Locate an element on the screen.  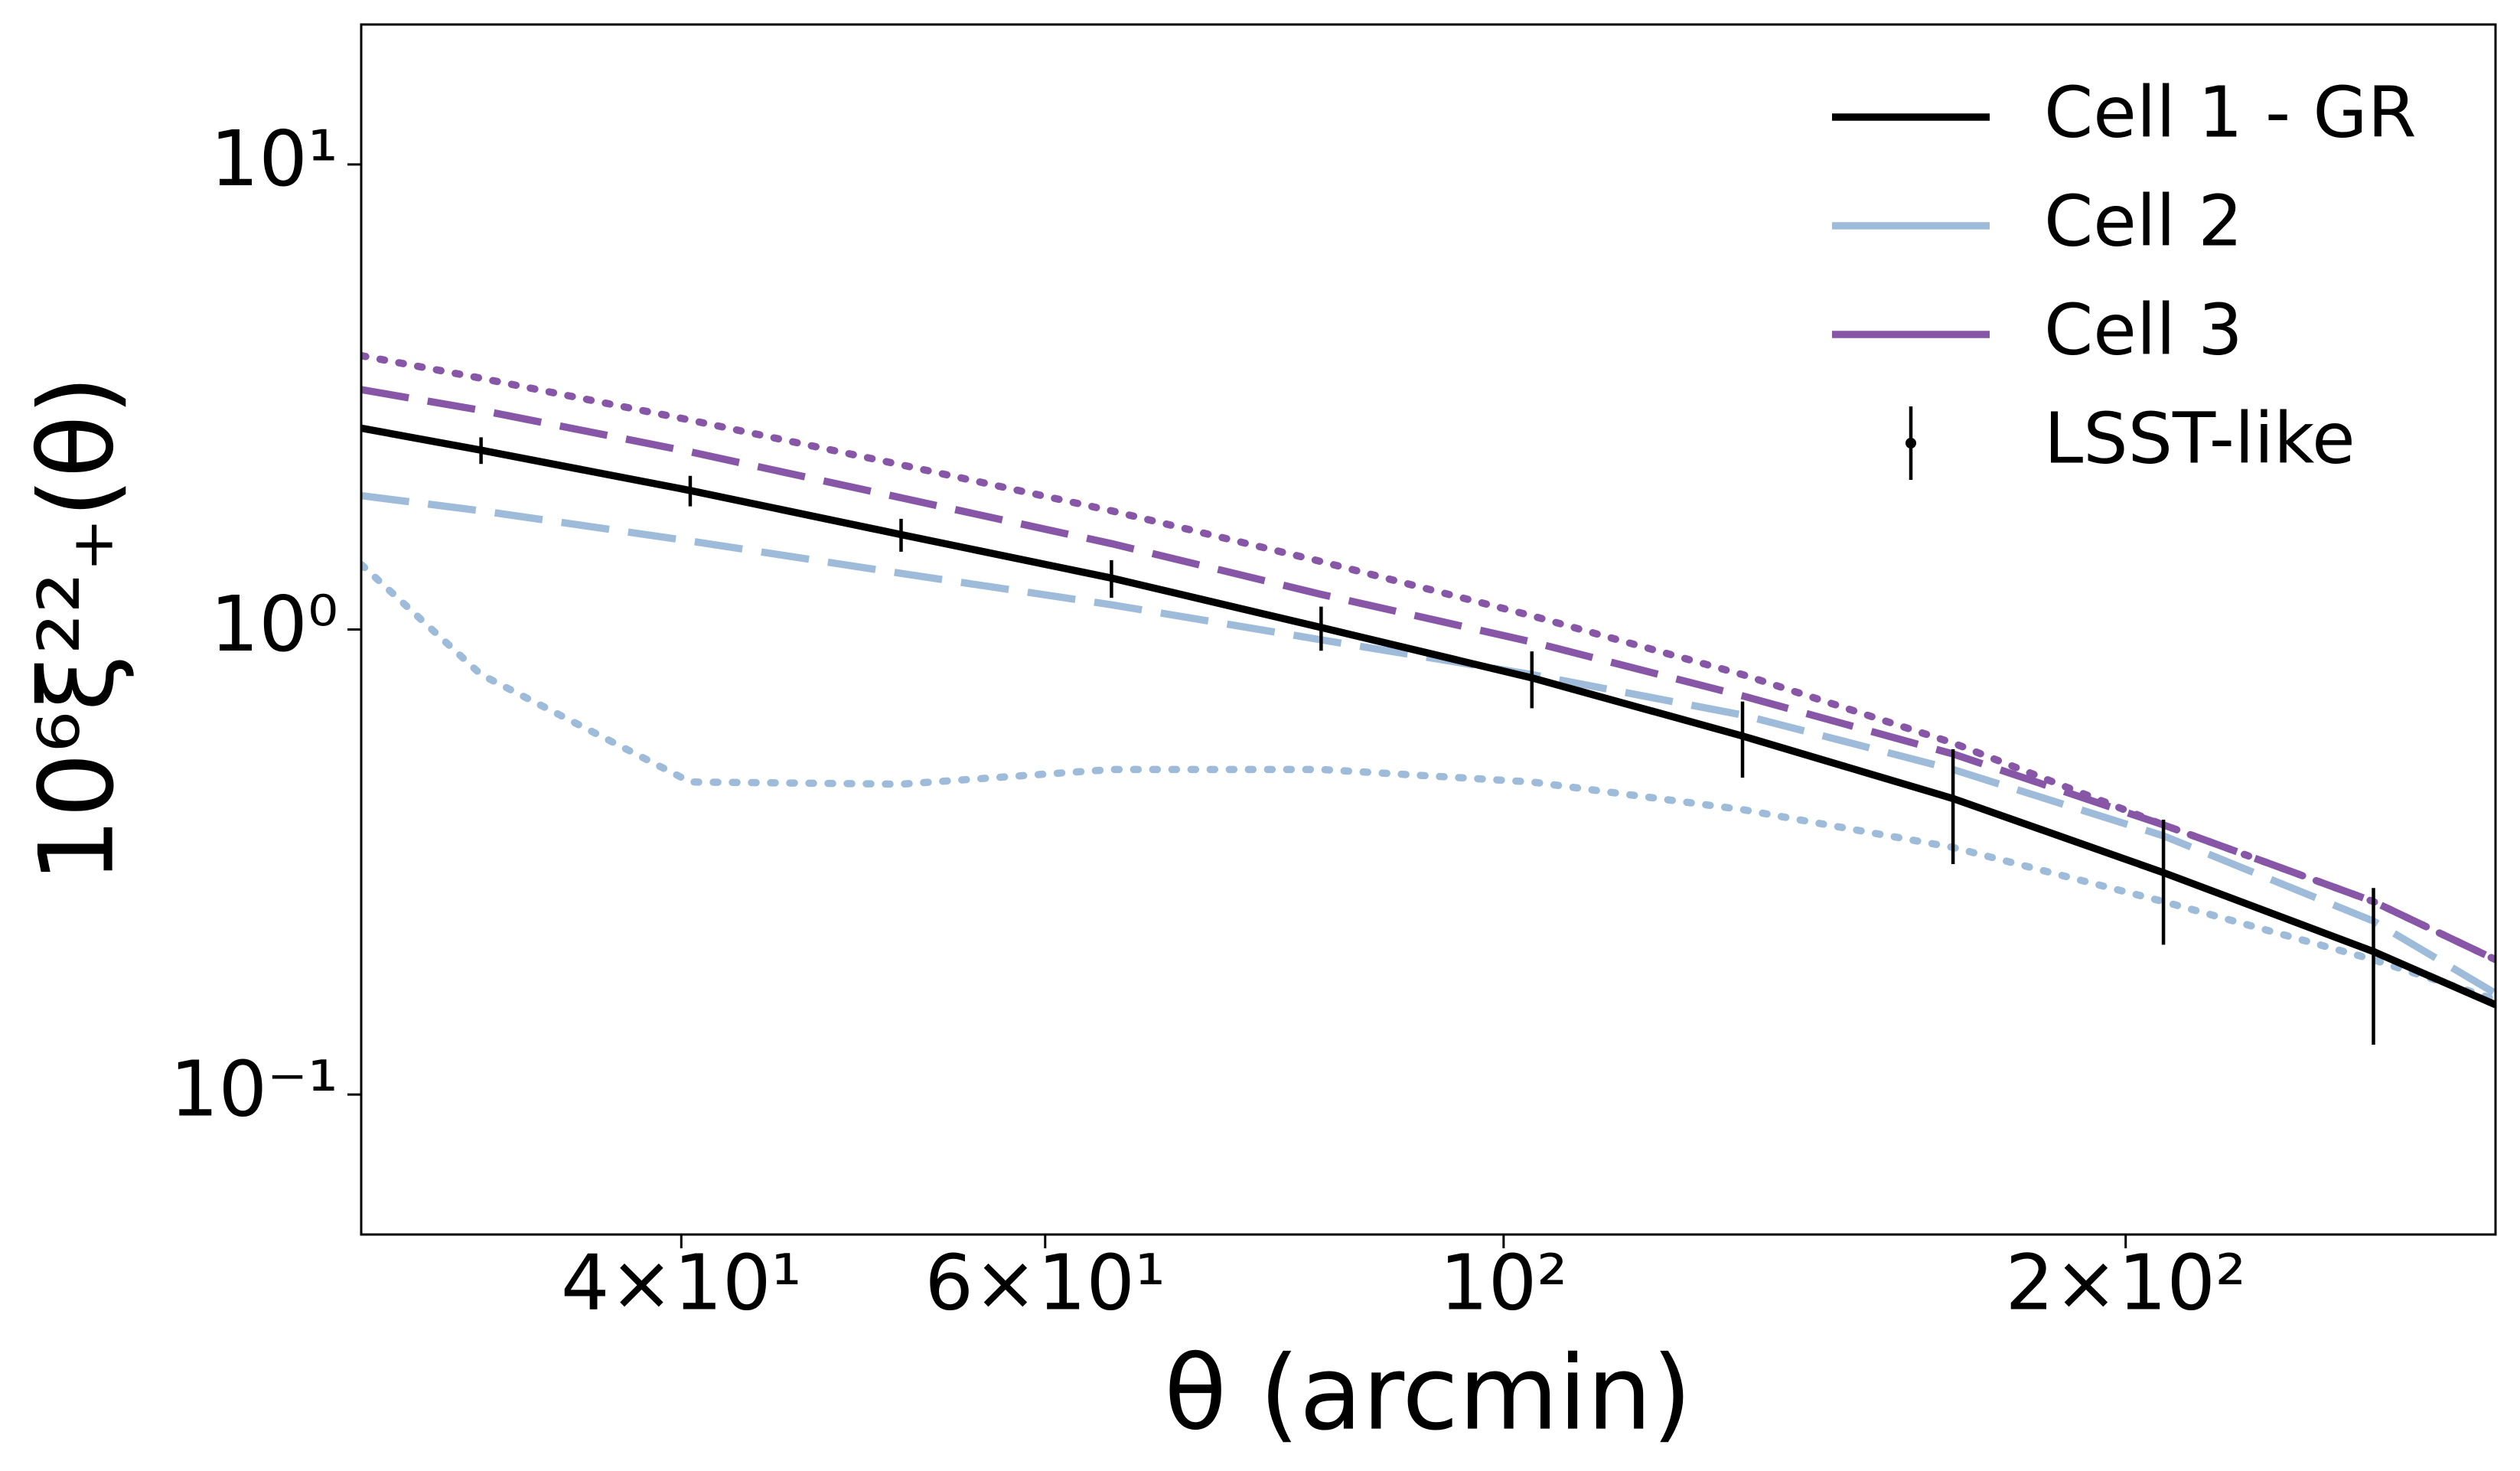
legend-swatch is located at coordinates (1910, 443).